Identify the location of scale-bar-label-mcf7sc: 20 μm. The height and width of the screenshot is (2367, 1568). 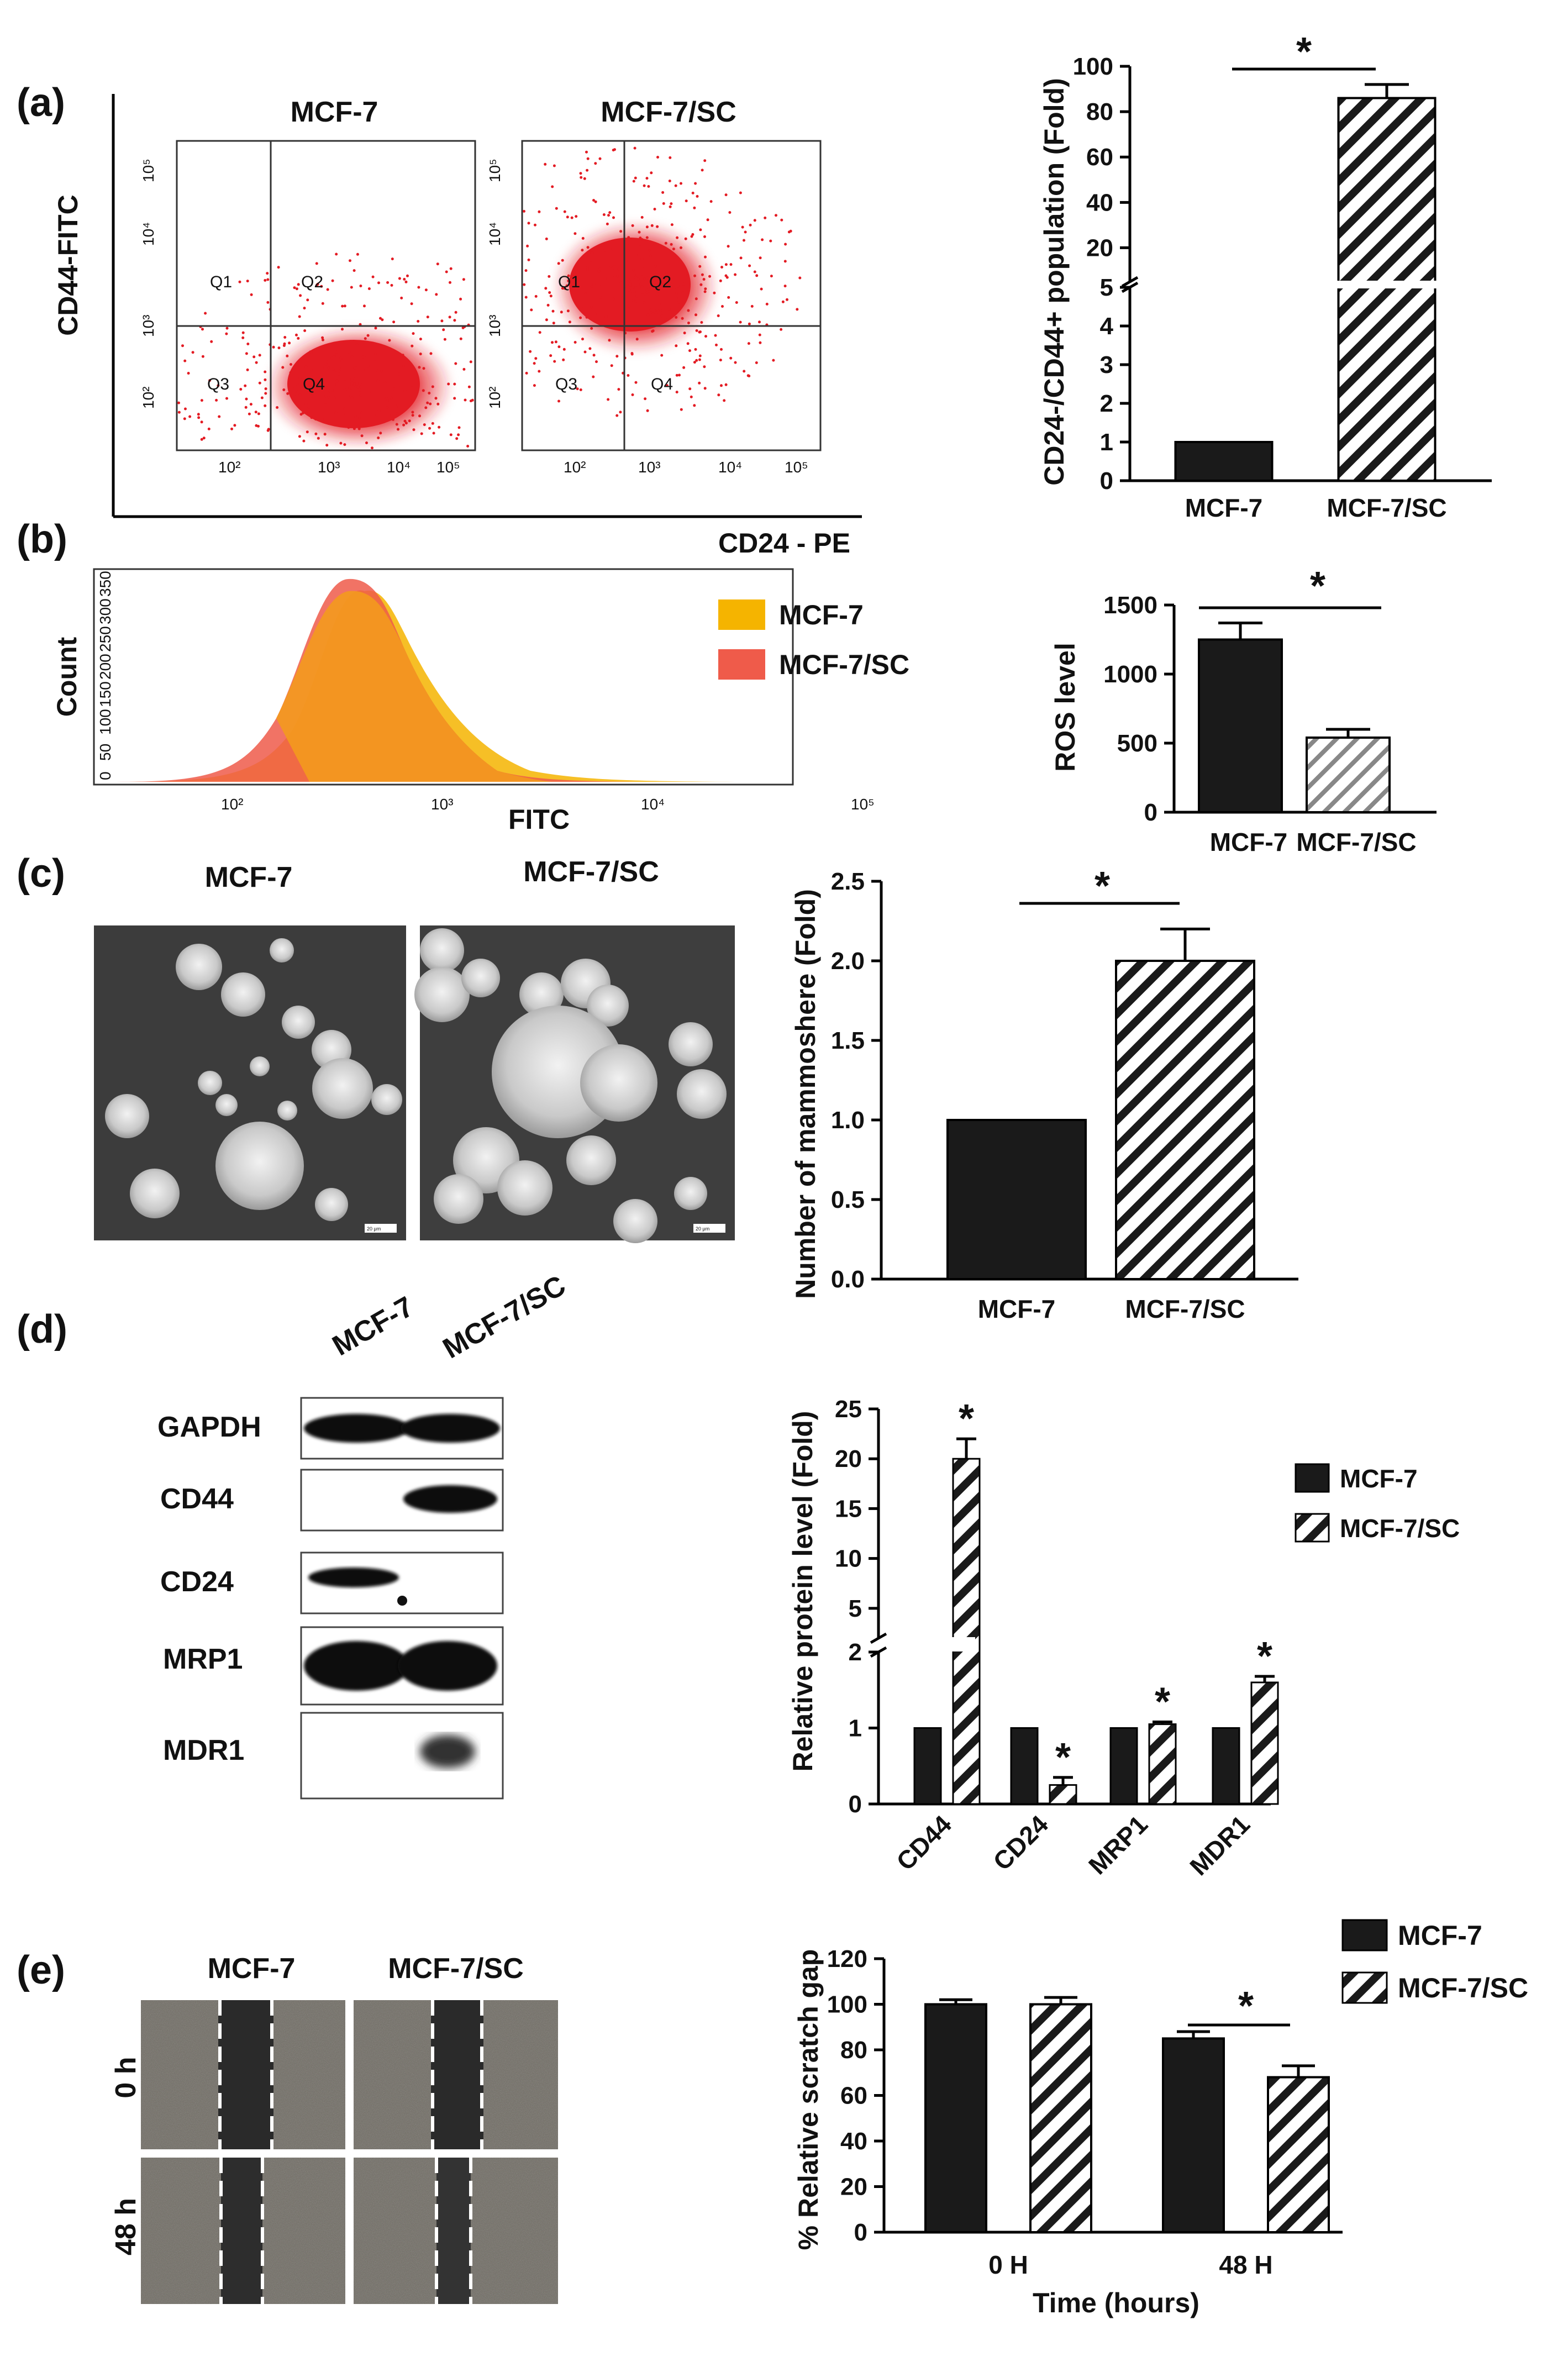
(702, 1229).